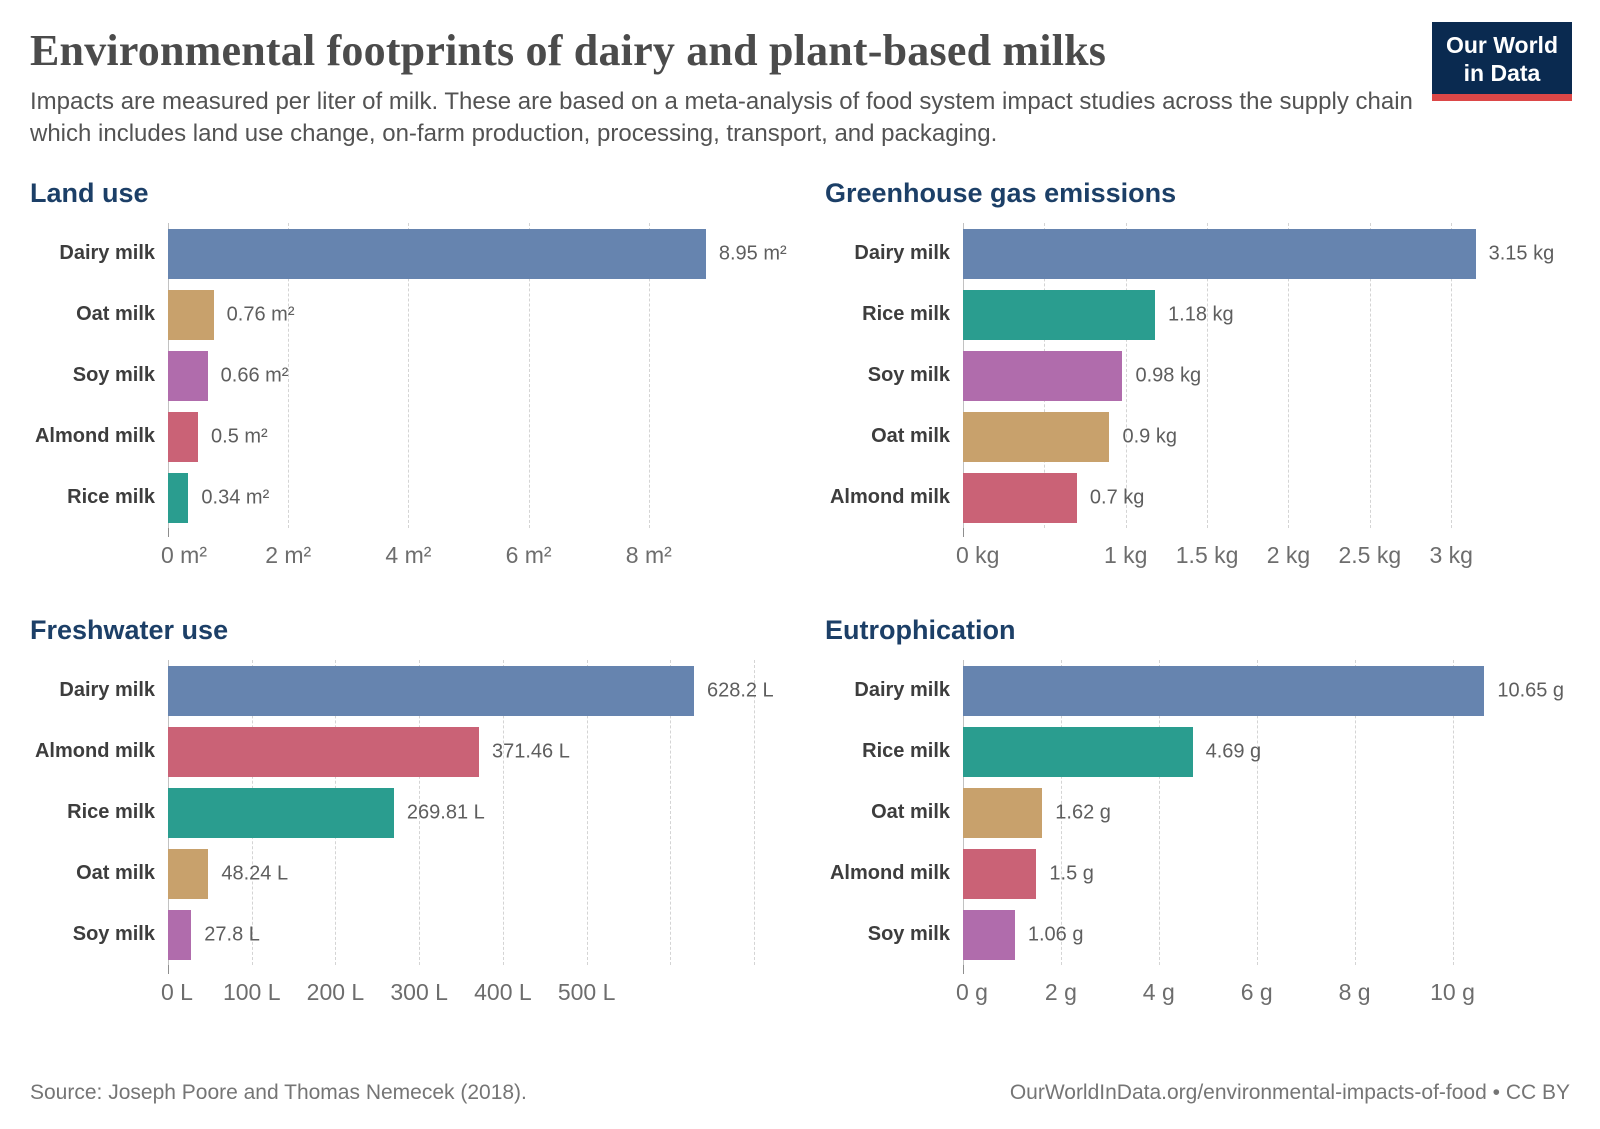 The image size is (1600, 1129). What do you see at coordinates (1055, 934) in the screenshot?
I see `value-label-soy-milk: 1.06 g` at bounding box center [1055, 934].